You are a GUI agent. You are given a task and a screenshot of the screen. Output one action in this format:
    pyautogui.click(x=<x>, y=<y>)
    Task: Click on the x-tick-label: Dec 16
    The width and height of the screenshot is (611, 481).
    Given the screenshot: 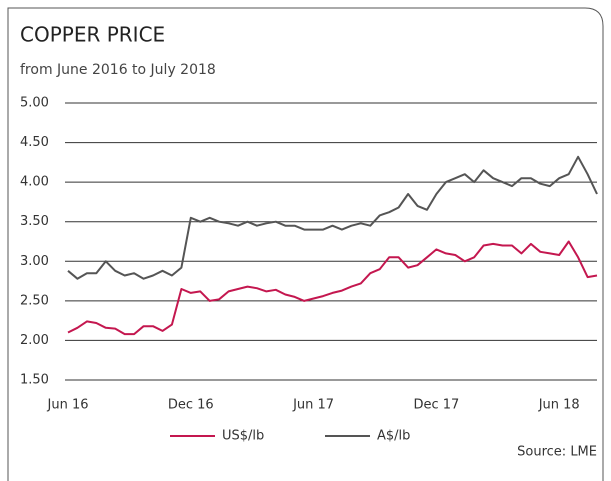 What is the action you would take?
    pyautogui.click(x=191, y=405)
    